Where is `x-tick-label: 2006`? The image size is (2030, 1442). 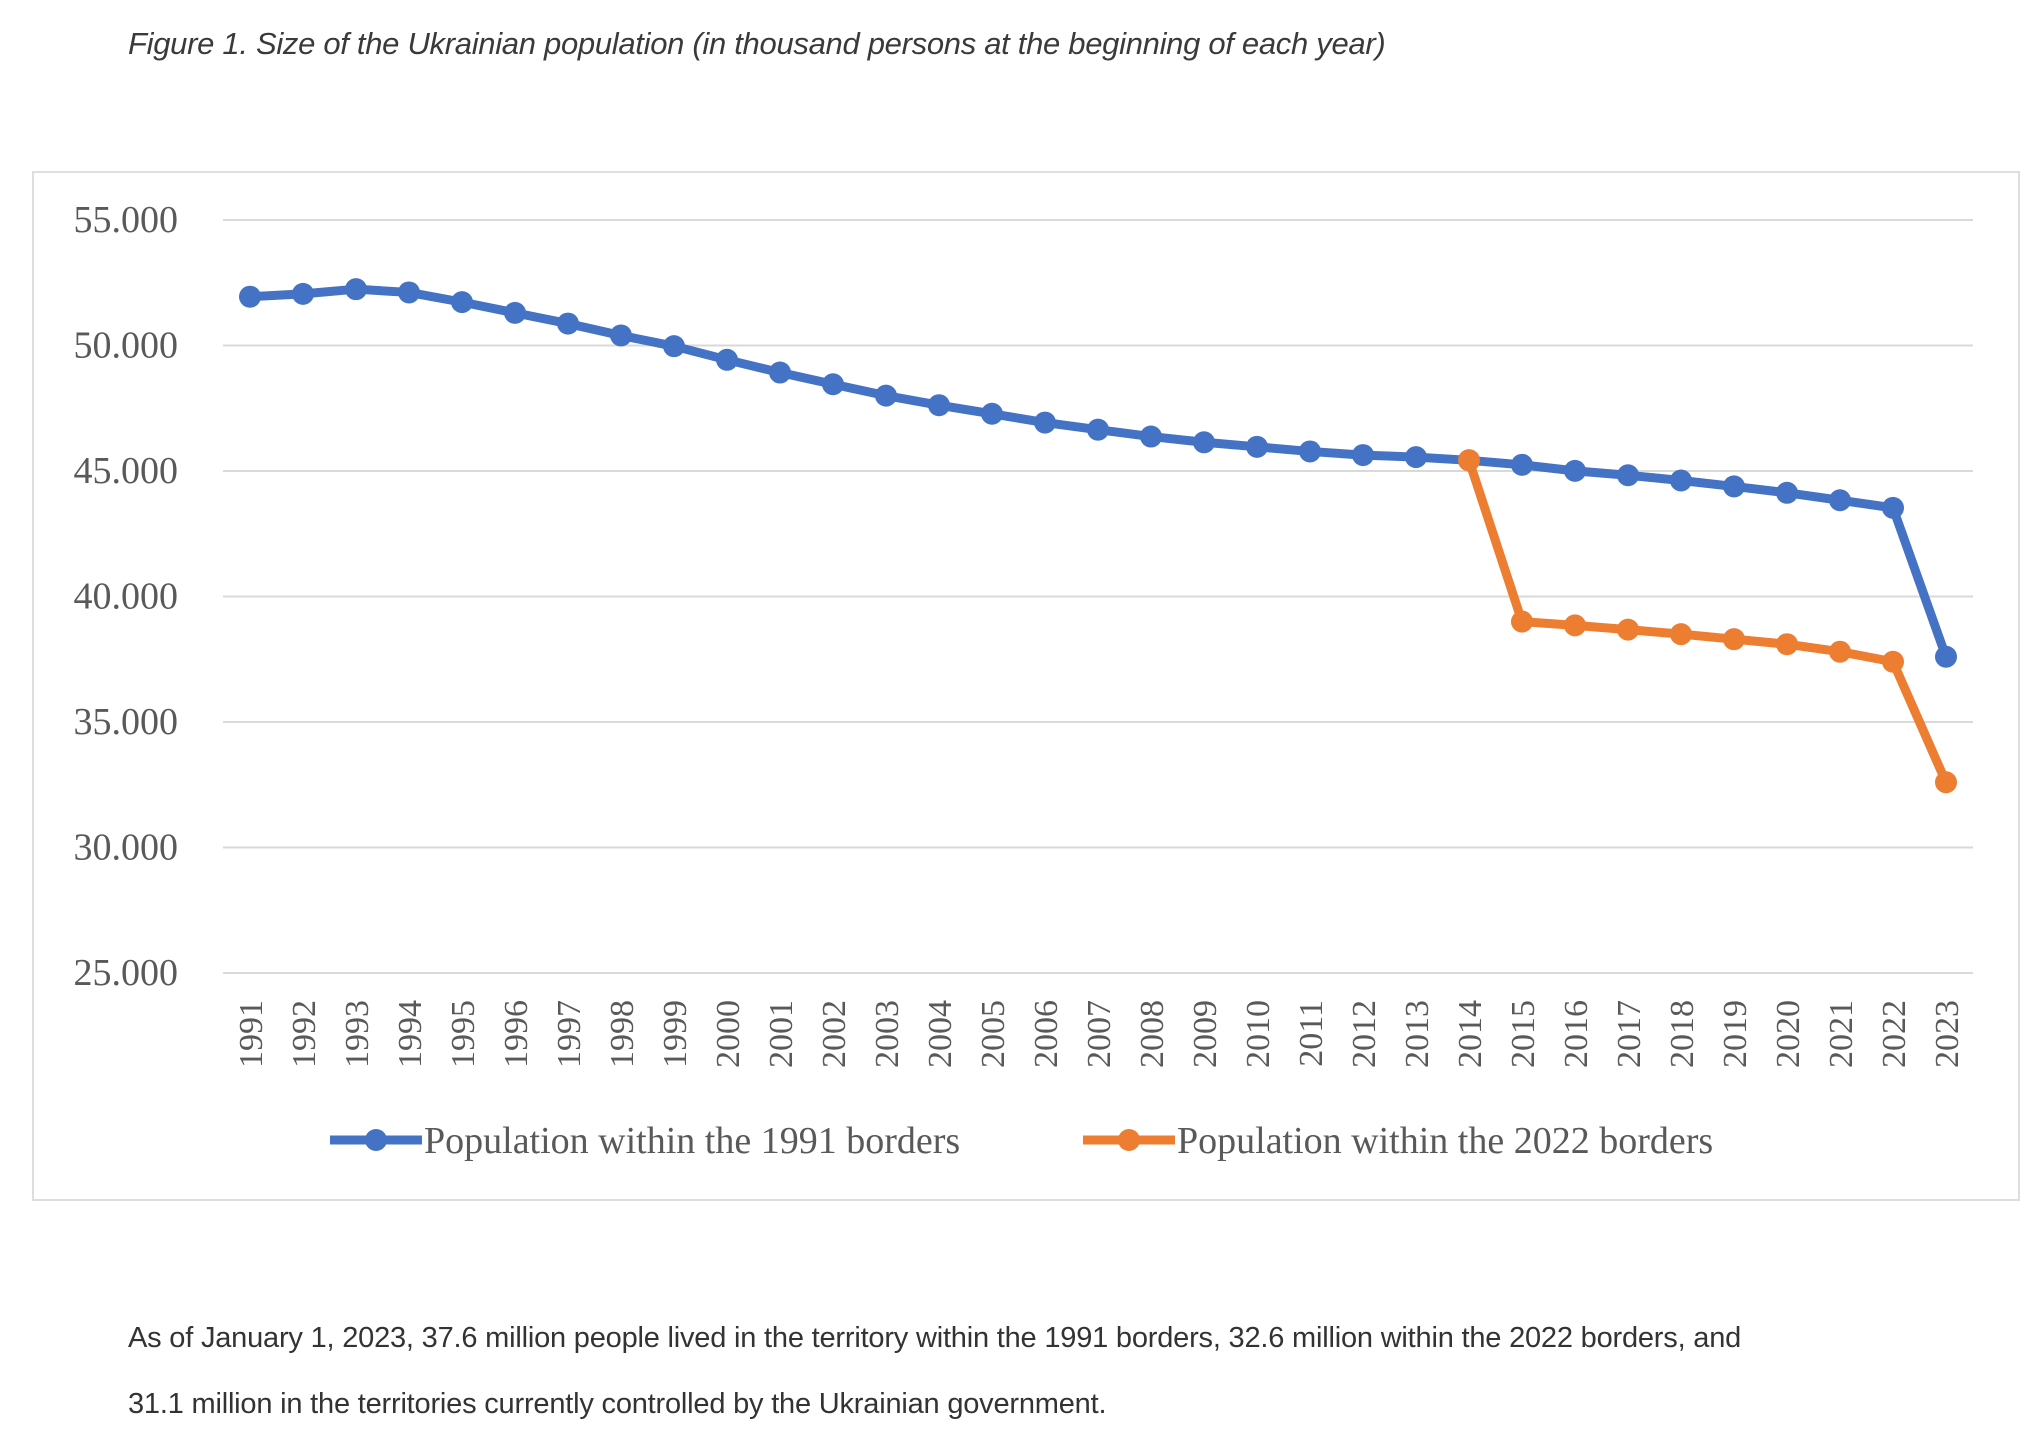 x-tick-label: 2006 is located at coordinates (1046, 1034).